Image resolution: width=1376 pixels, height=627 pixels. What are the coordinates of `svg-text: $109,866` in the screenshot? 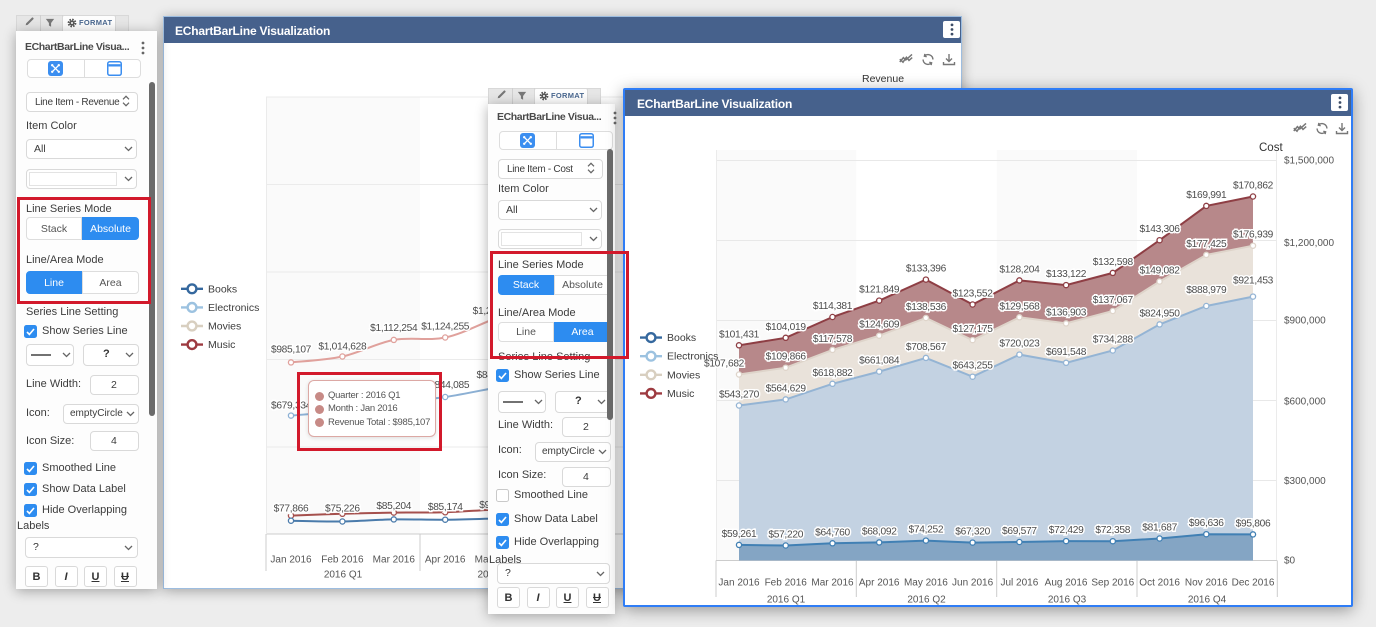 It's located at (786, 357).